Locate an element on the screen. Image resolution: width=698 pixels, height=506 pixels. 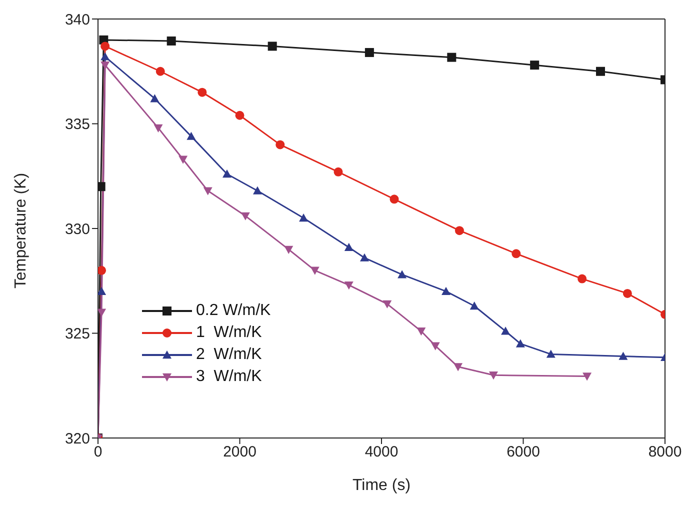
x-tick-label: 4000 is located at coordinates (381, 452).